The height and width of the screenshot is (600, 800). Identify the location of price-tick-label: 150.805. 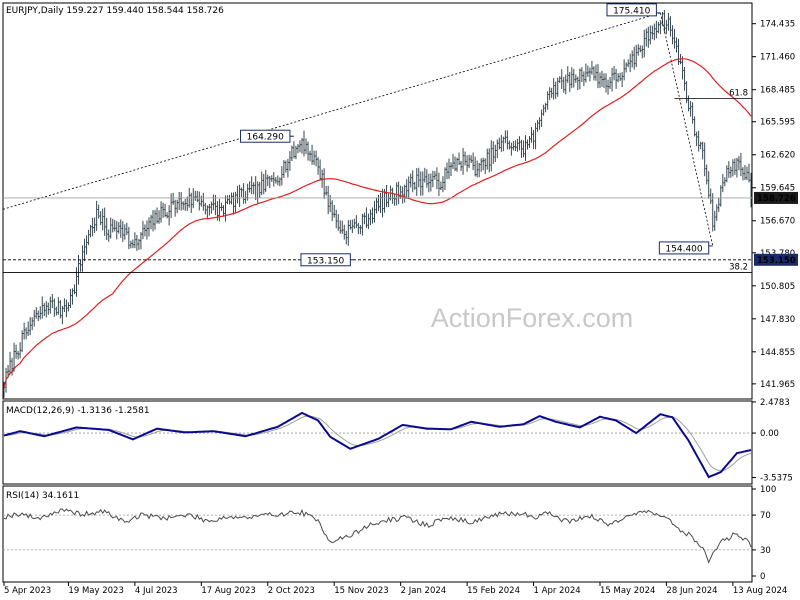
(777, 287).